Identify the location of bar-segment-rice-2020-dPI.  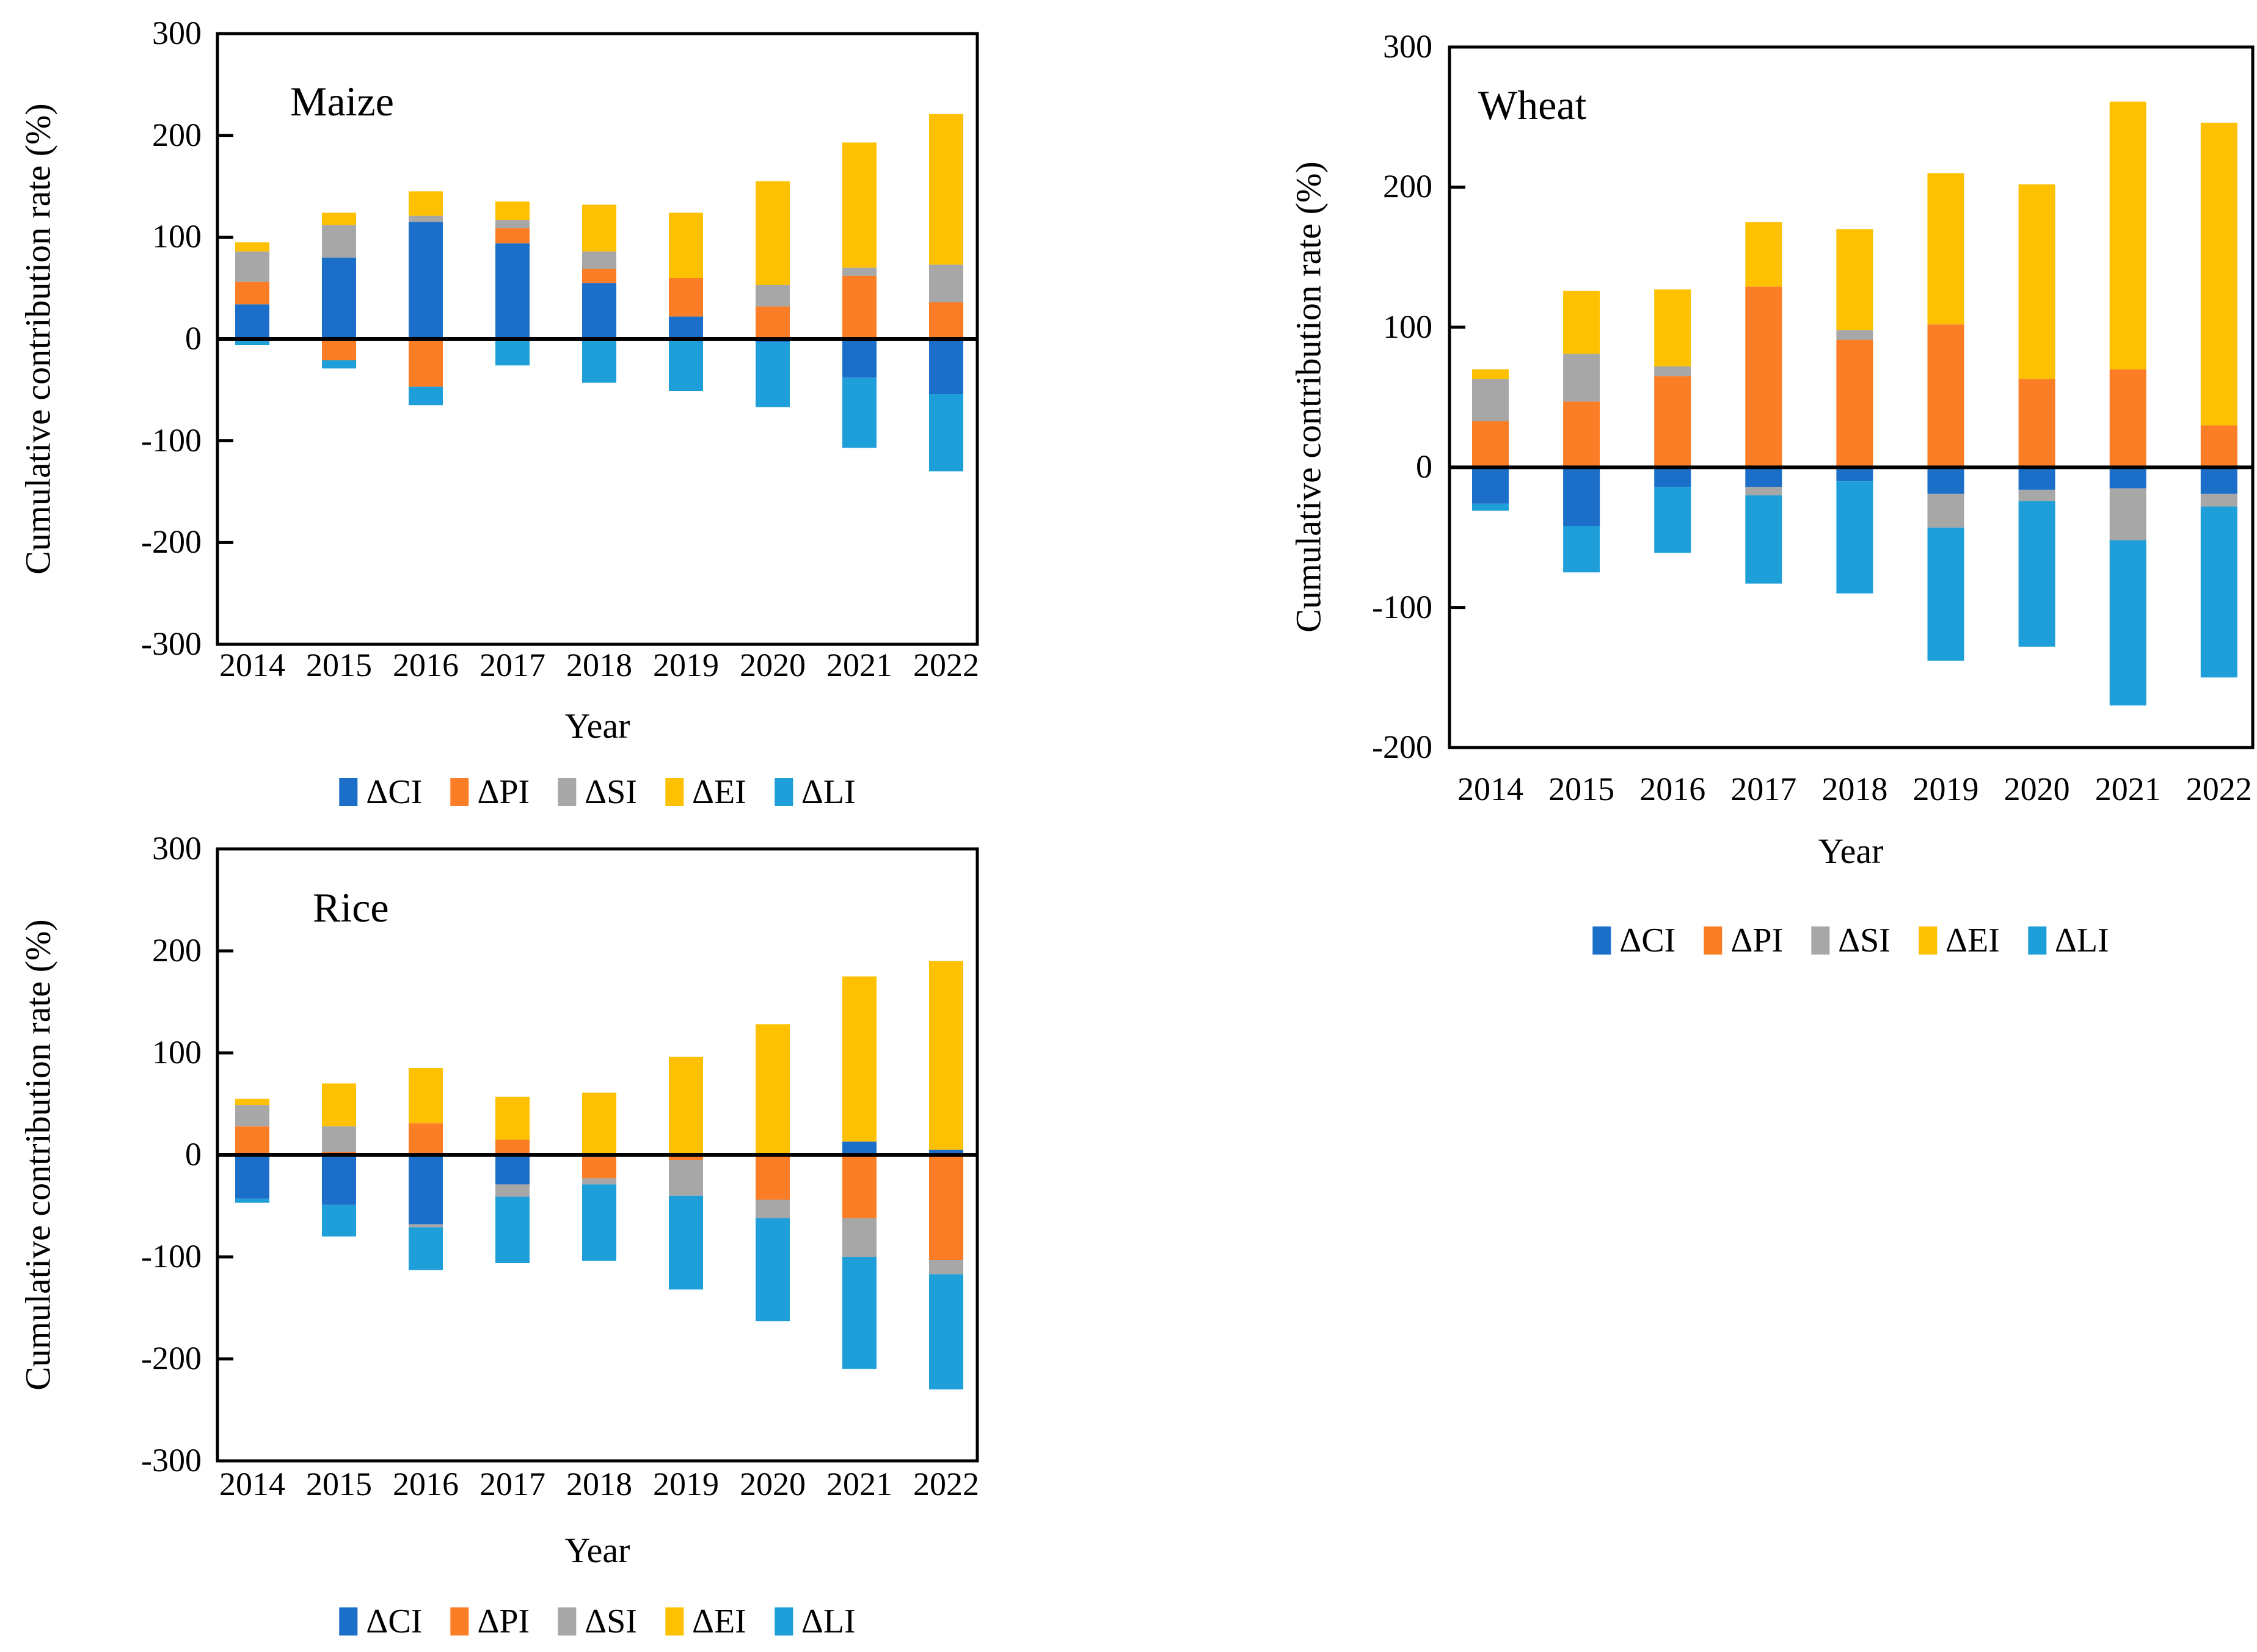
(773, 1177).